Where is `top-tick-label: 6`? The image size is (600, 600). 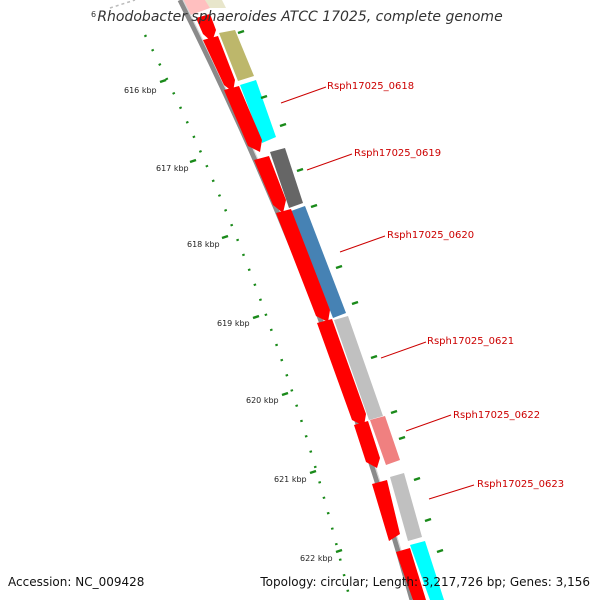
top-tick-label: 6 is located at coordinates (93, 14).